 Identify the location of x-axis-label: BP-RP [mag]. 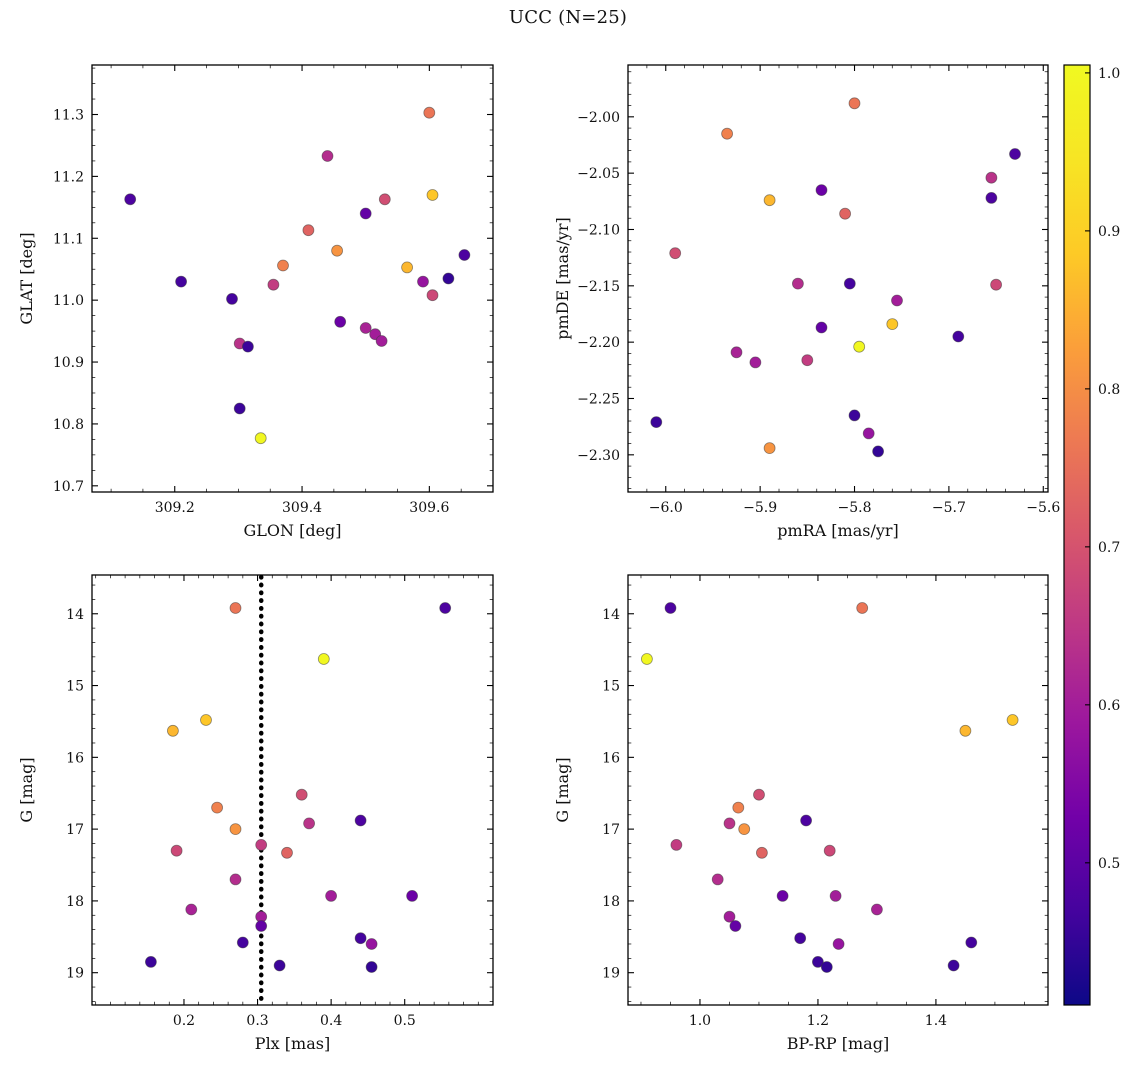
(838, 1043).